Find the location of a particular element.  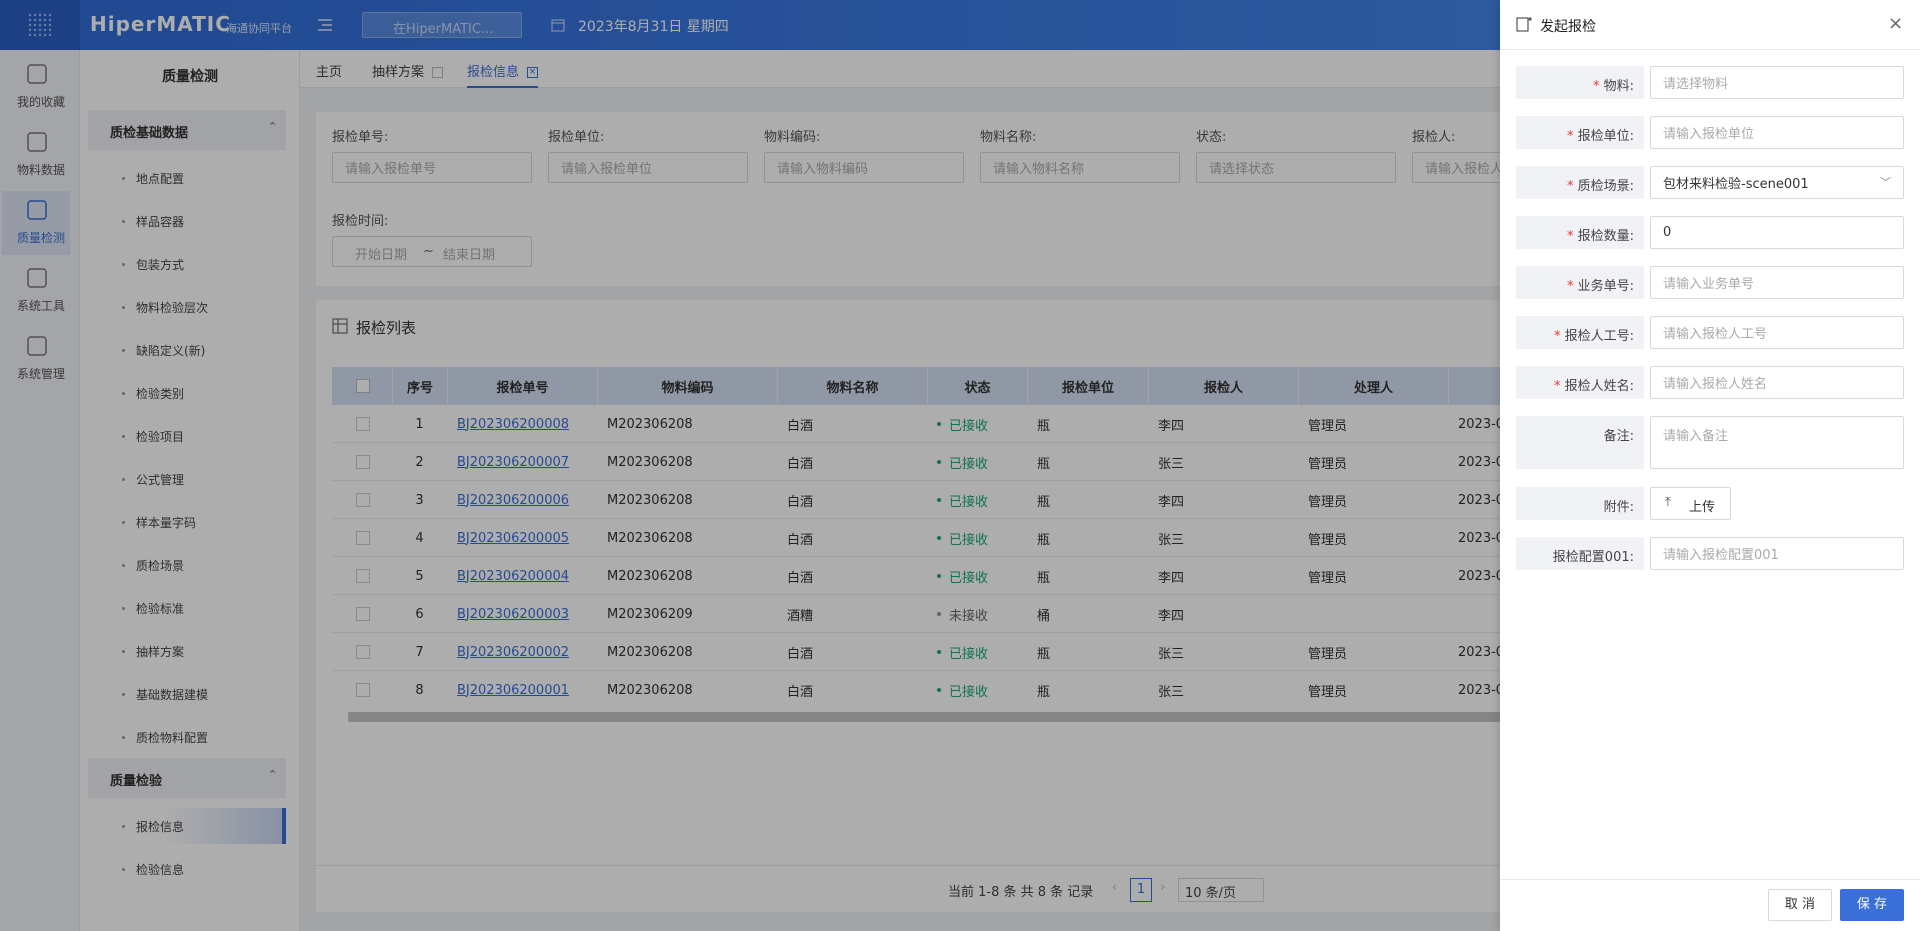

filter-input: 请选择状态 is located at coordinates (1296, 167).